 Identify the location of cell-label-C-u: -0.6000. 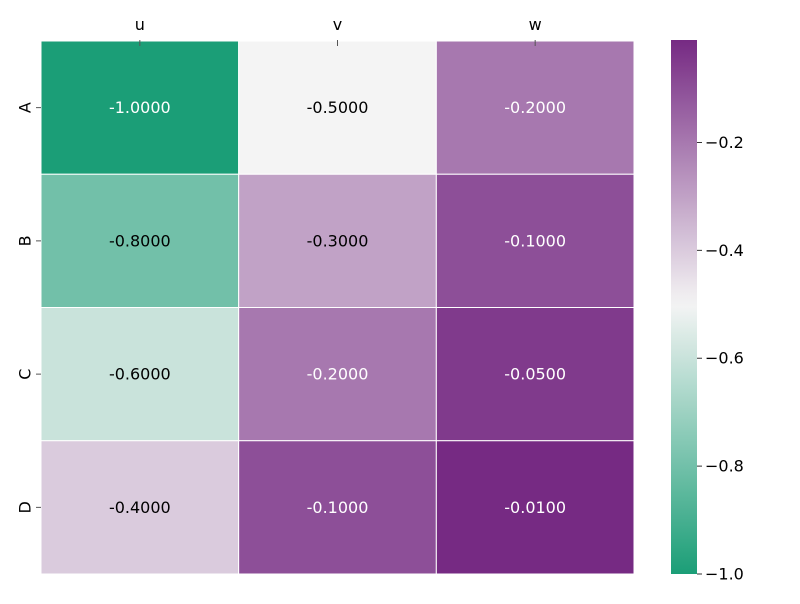
(140, 374).